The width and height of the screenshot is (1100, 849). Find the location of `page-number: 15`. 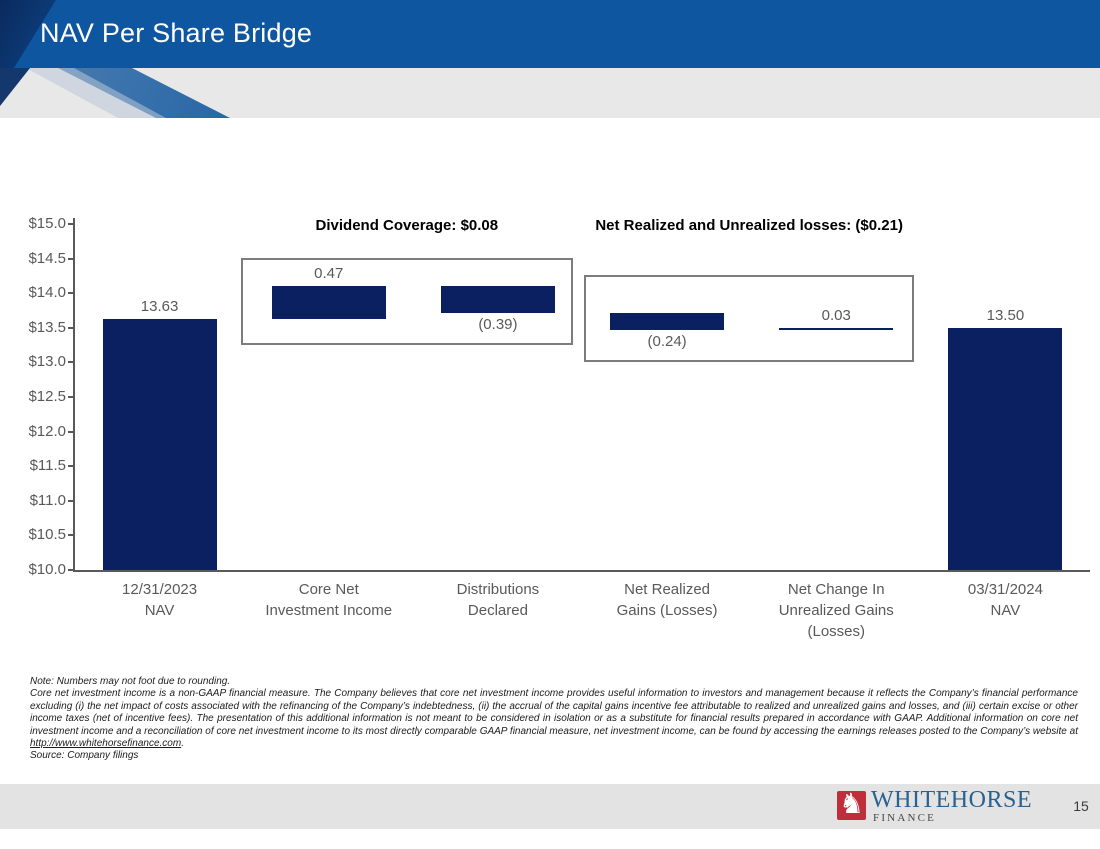

page-number: 15 is located at coordinates (1081, 806).